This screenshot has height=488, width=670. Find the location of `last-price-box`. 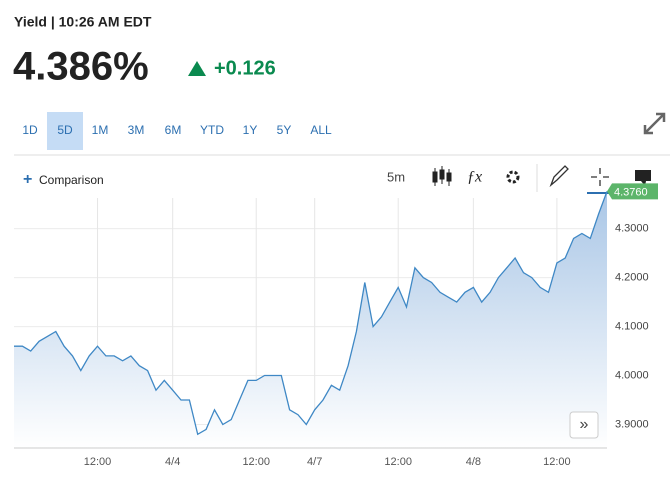

last-price-box is located at coordinates (632, 191).